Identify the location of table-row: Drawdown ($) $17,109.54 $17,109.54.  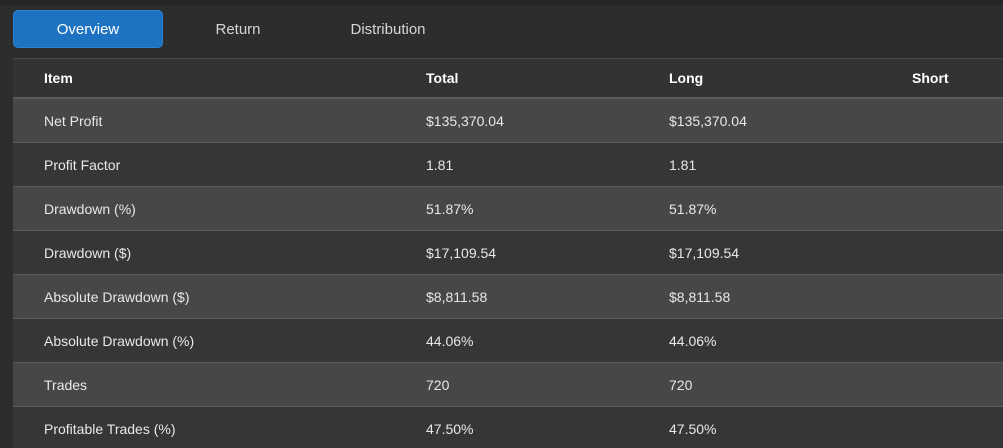
(508, 253).